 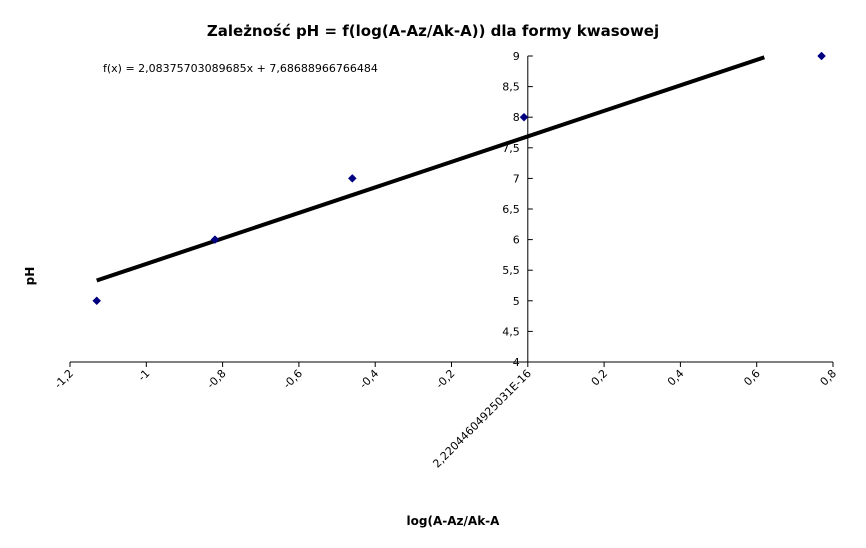 I want to click on y-tick-label: 7, so click(x=516, y=178).